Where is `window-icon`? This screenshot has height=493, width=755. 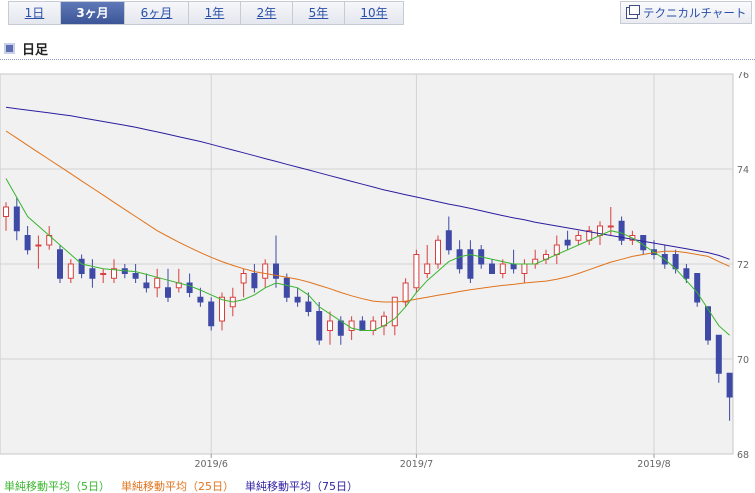
window-icon is located at coordinates (633, 11).